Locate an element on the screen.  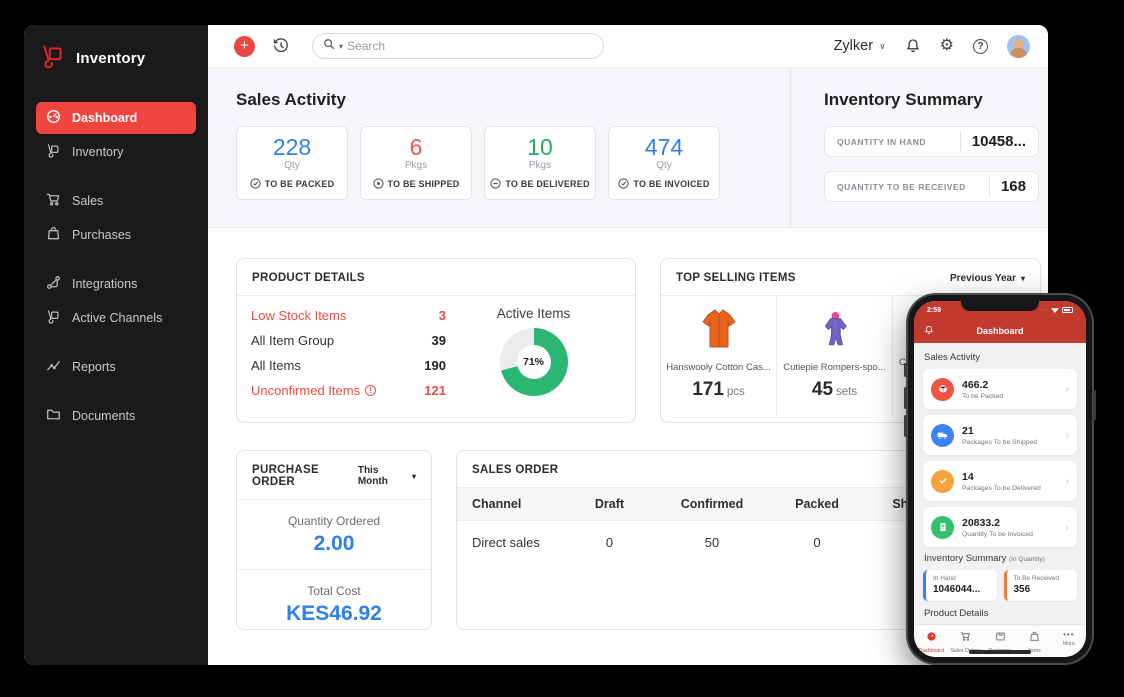
search-scope-caret-icon: ▾ is located at coordinates (341, 46).